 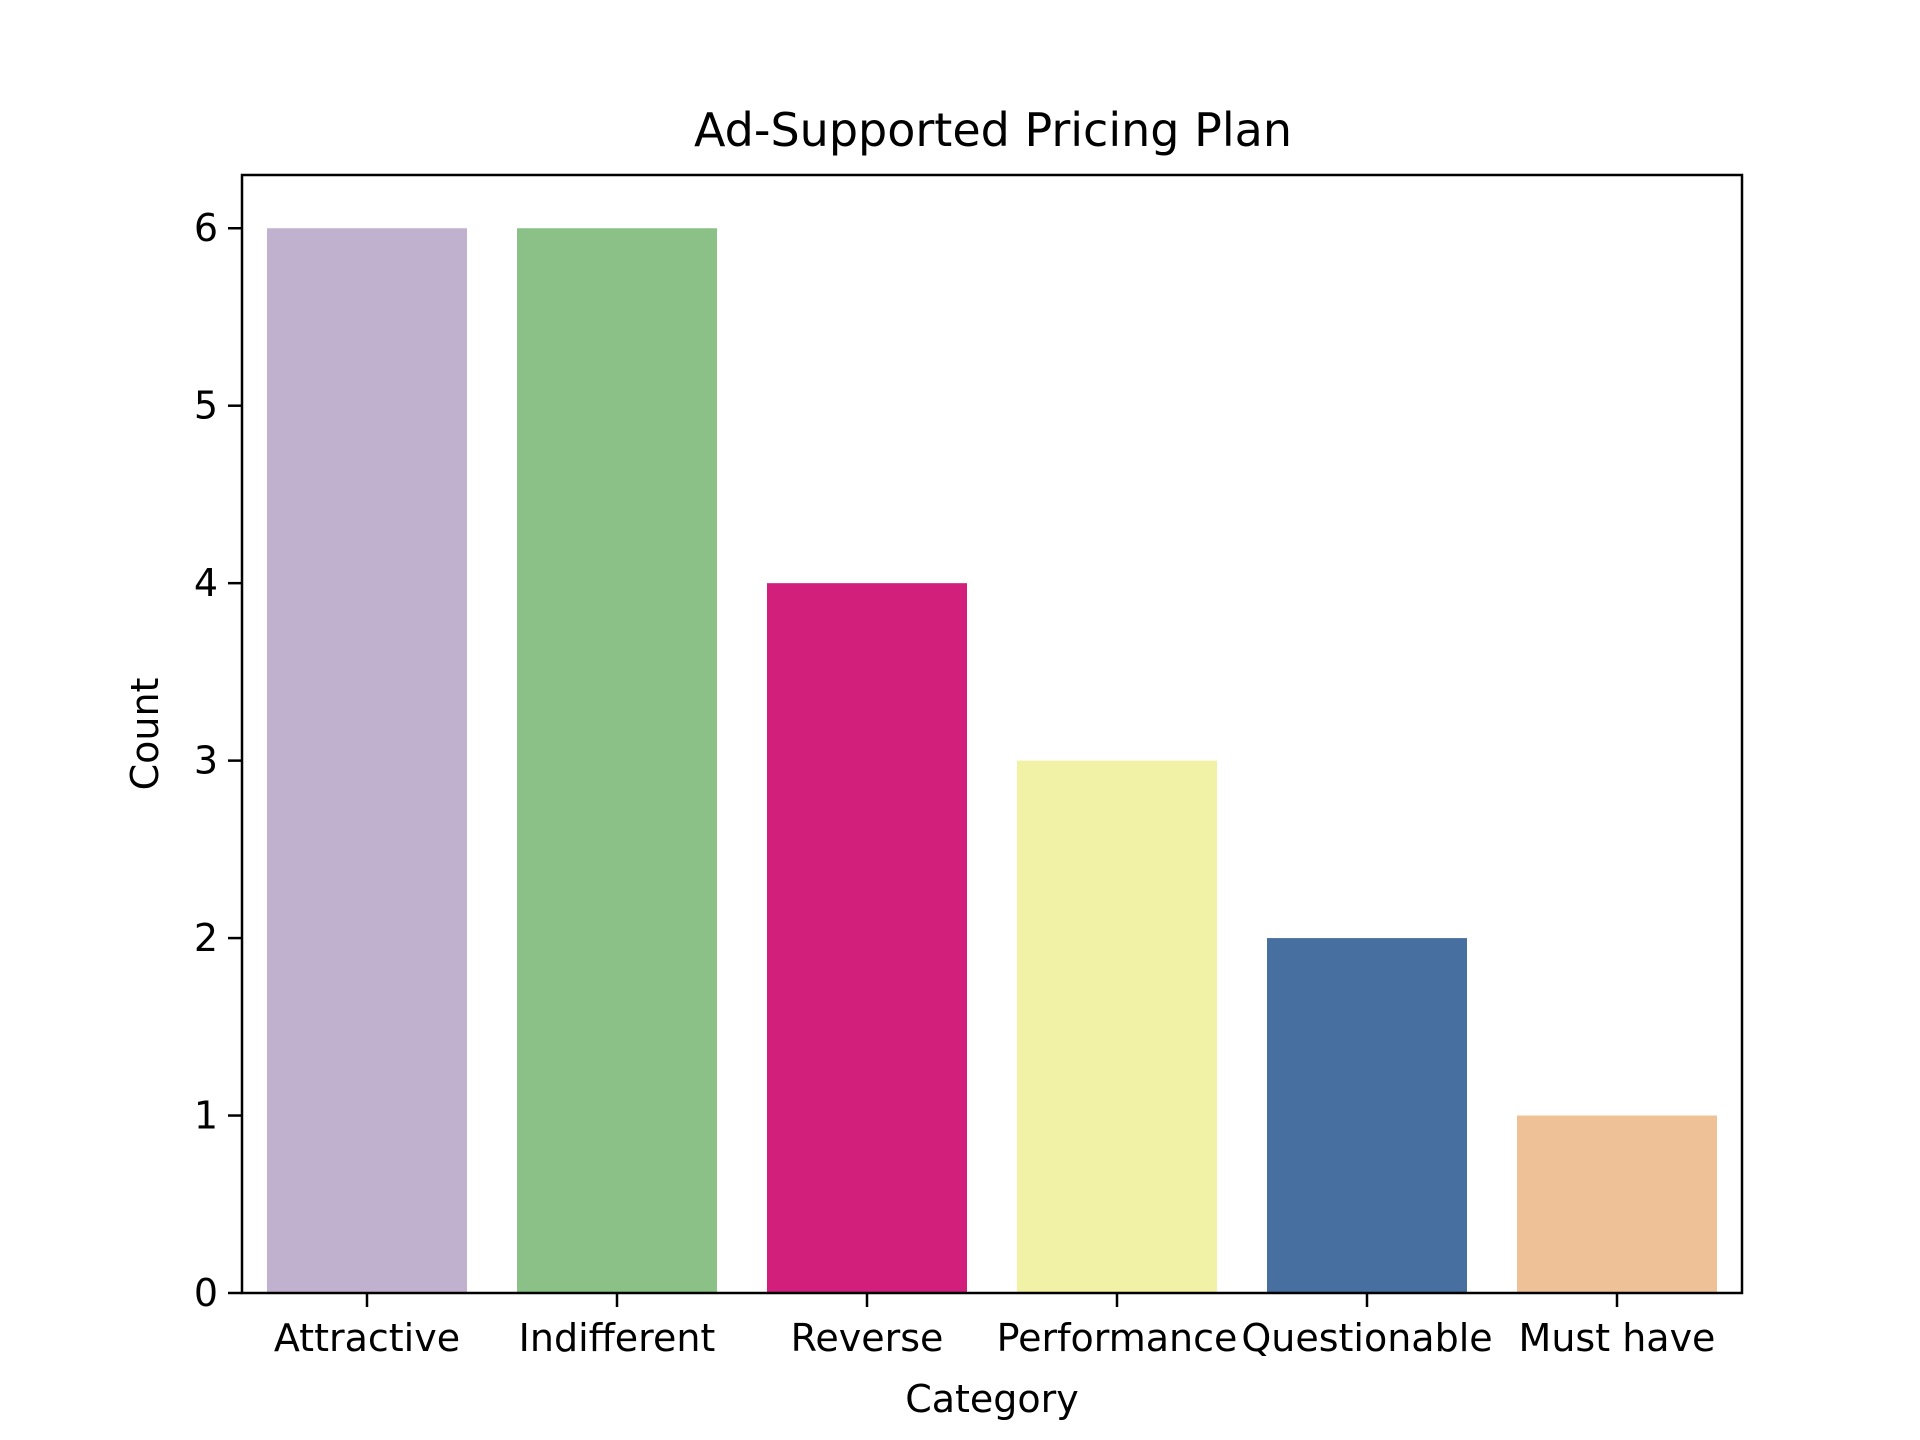 What do you see at coordinates (206, 1116) in the screenshot?
I see `y-tick-label: 1` at bounding box center [206, 1116].